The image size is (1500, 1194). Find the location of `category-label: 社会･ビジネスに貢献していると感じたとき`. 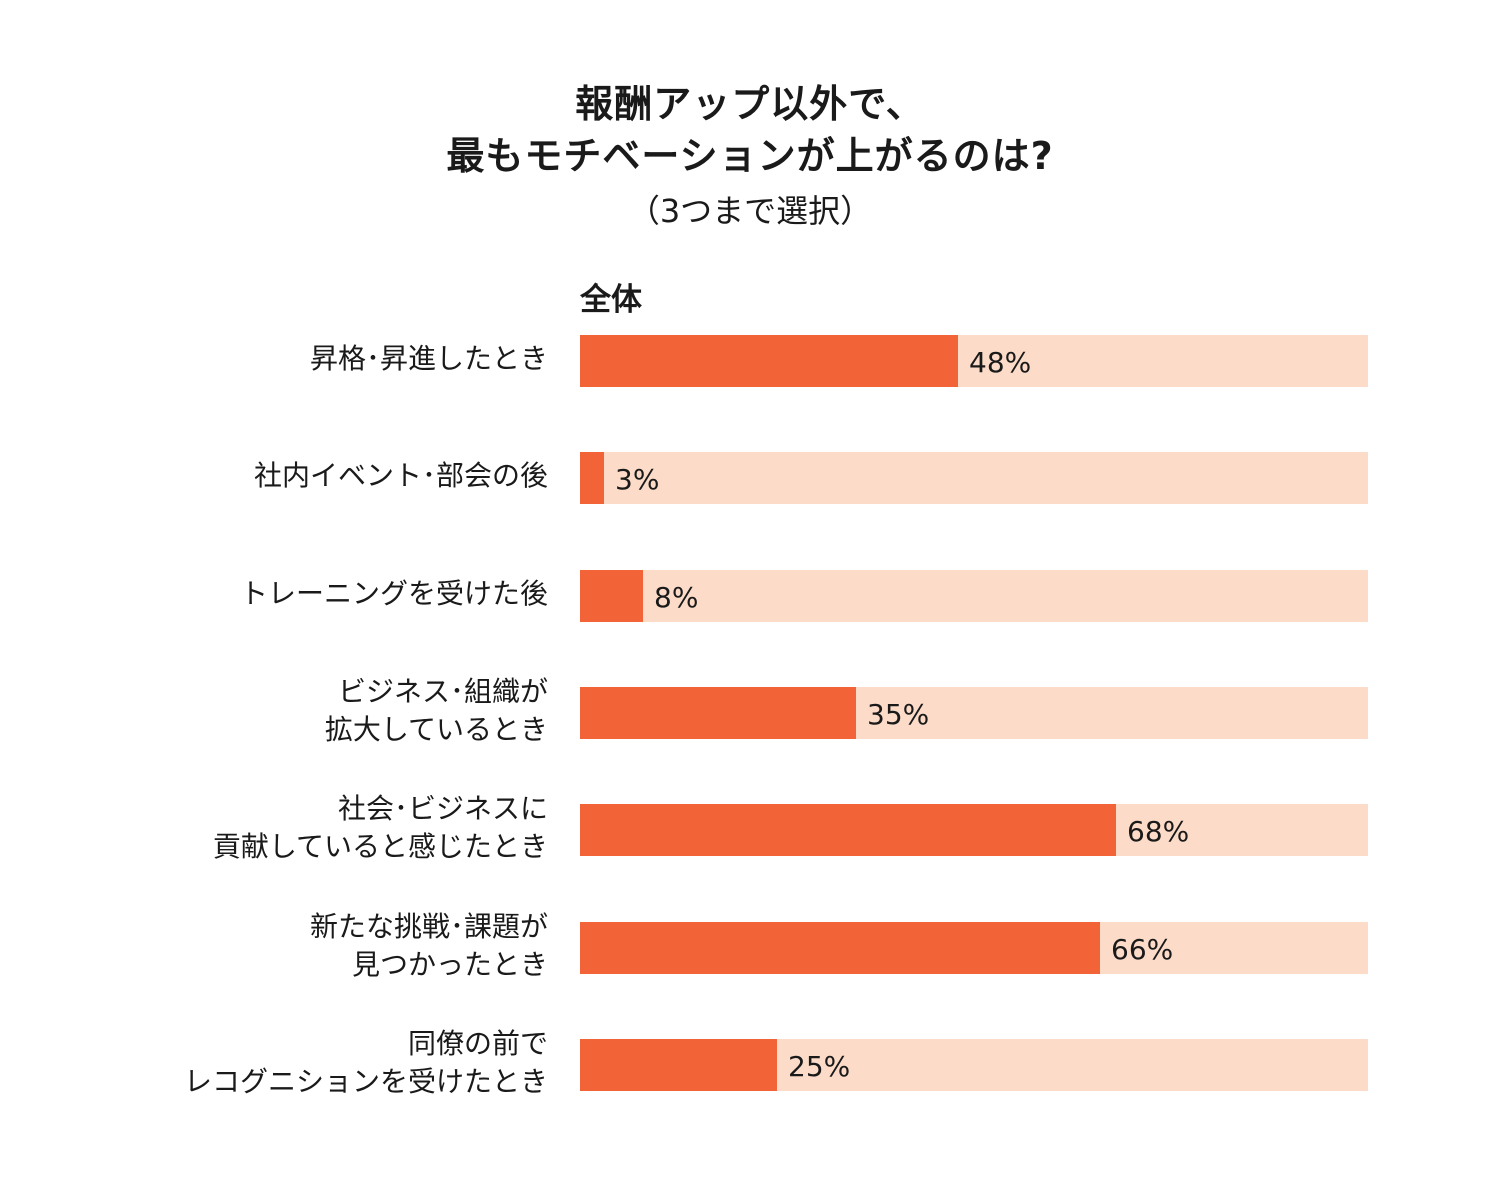

category-label: 社会･ビジネスに貢献していると感じたとき is located at coordinates (380, 828).